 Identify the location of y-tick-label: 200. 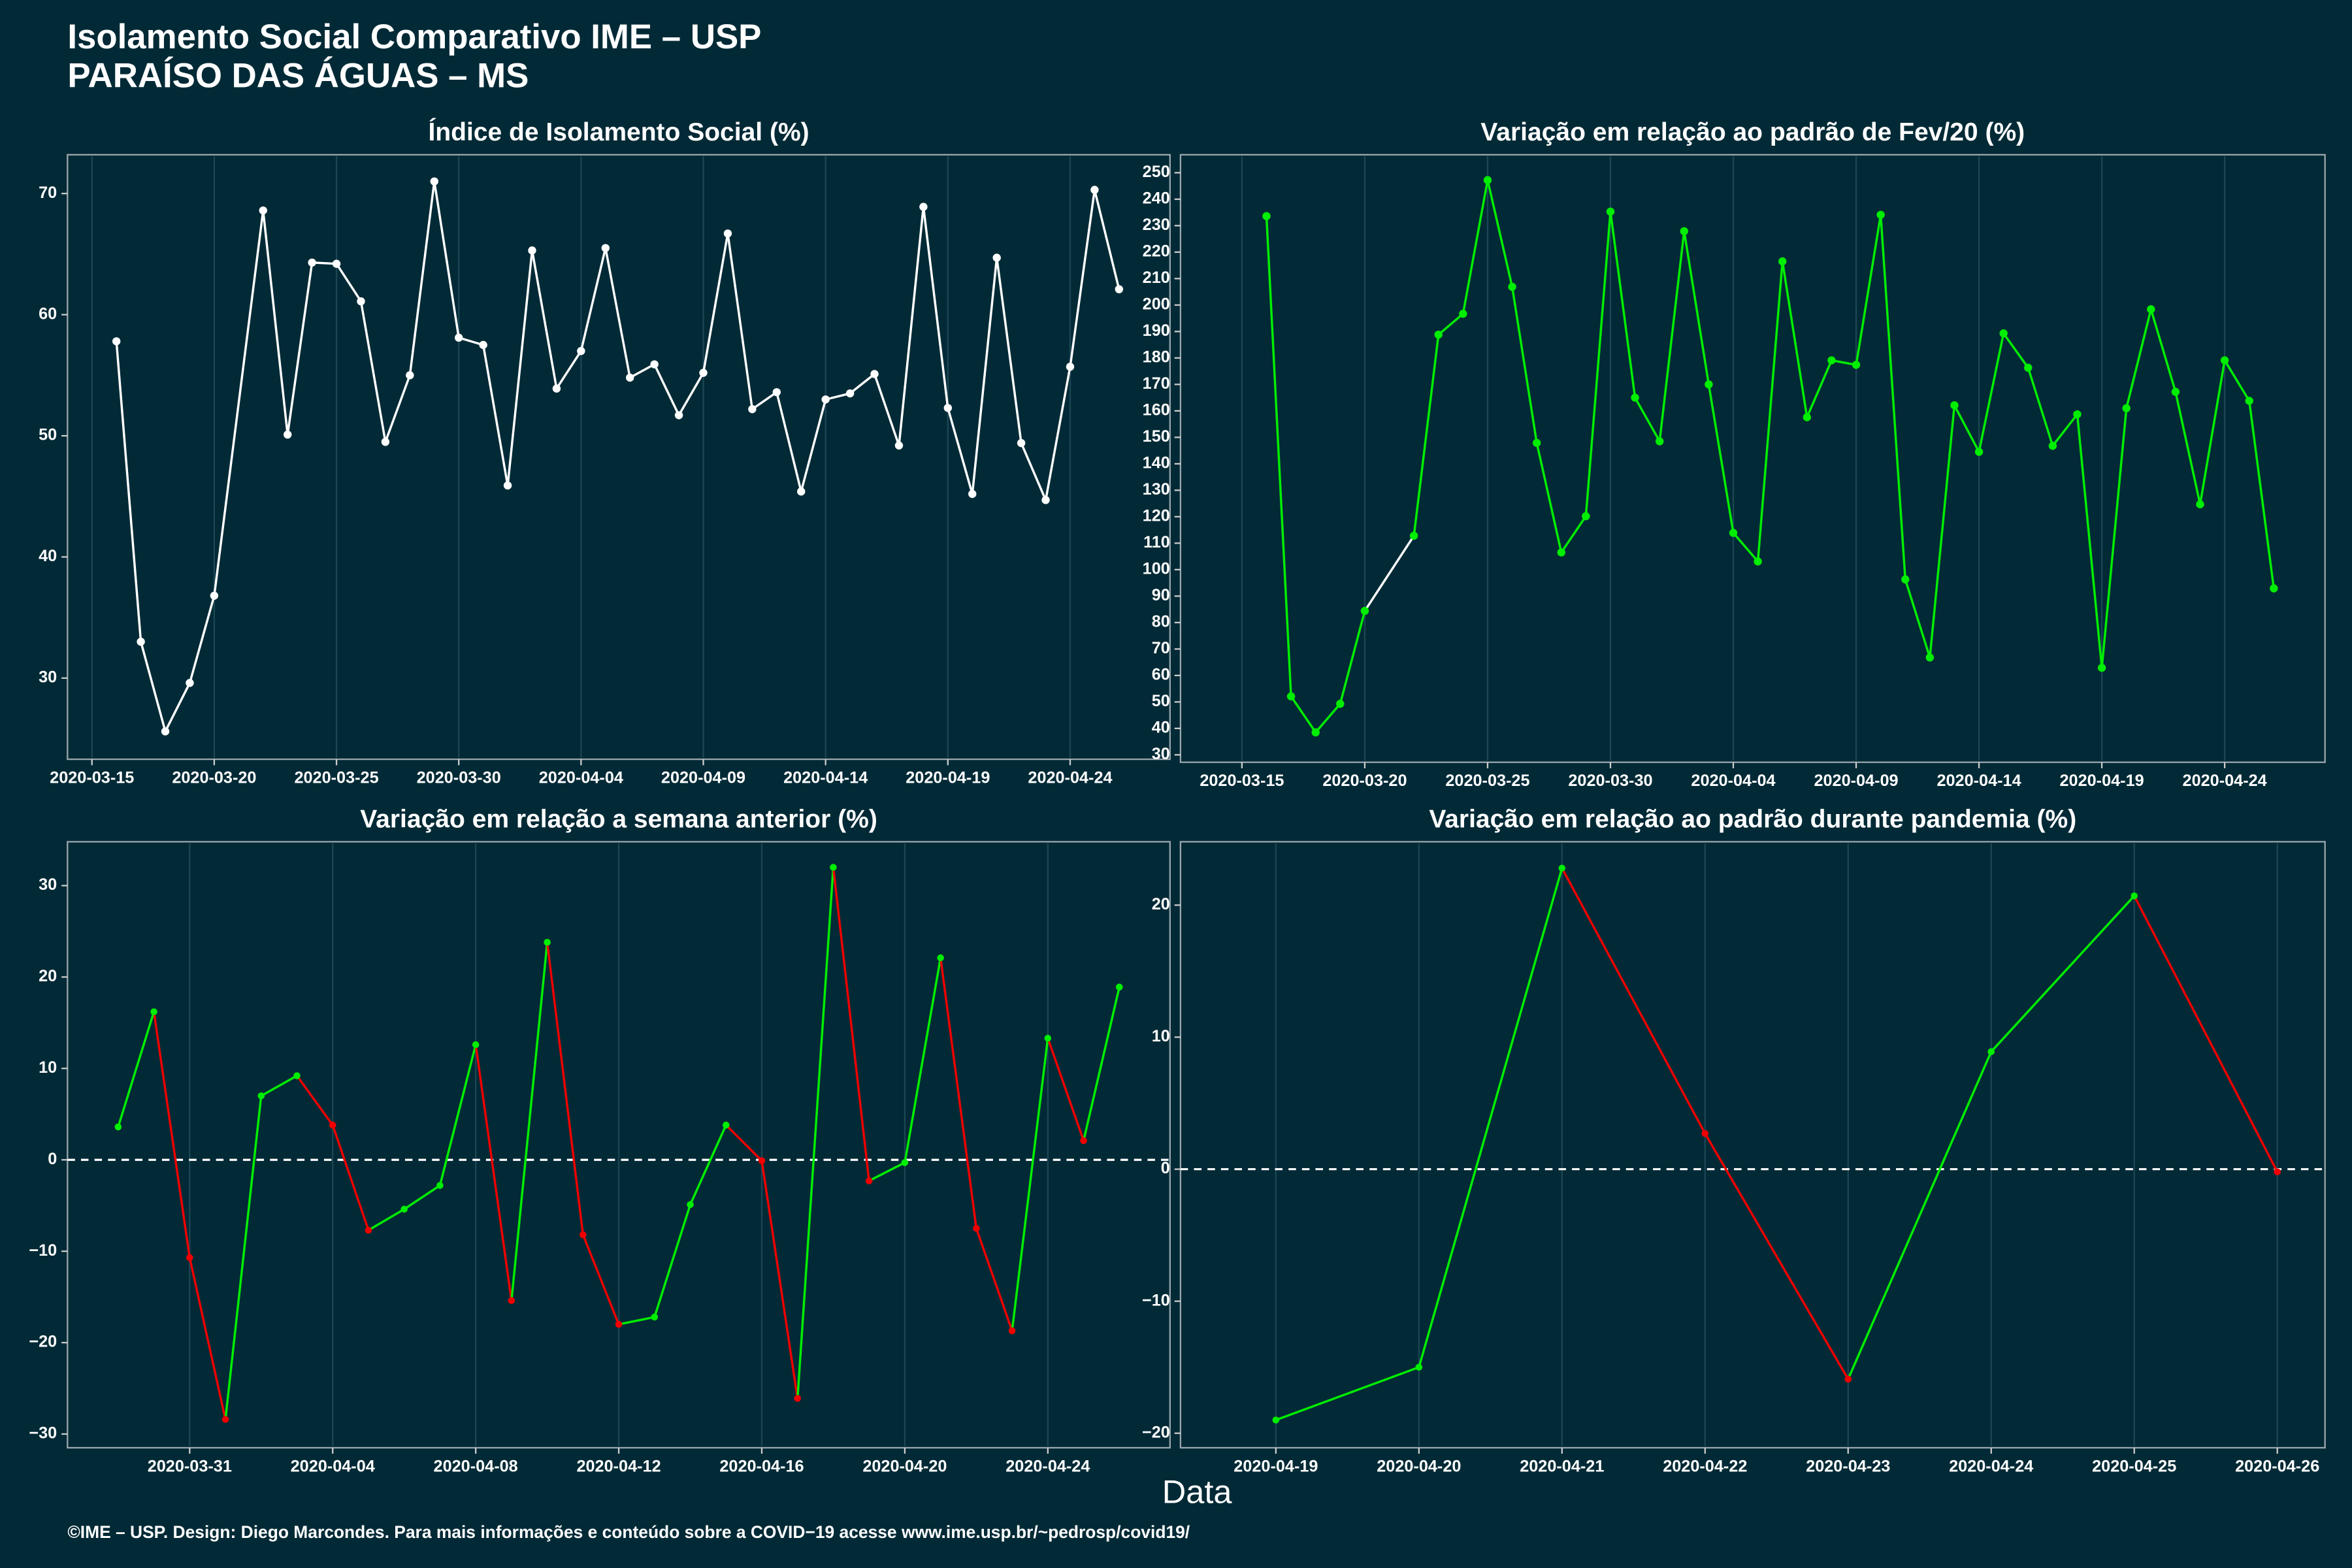
(1156, 304).